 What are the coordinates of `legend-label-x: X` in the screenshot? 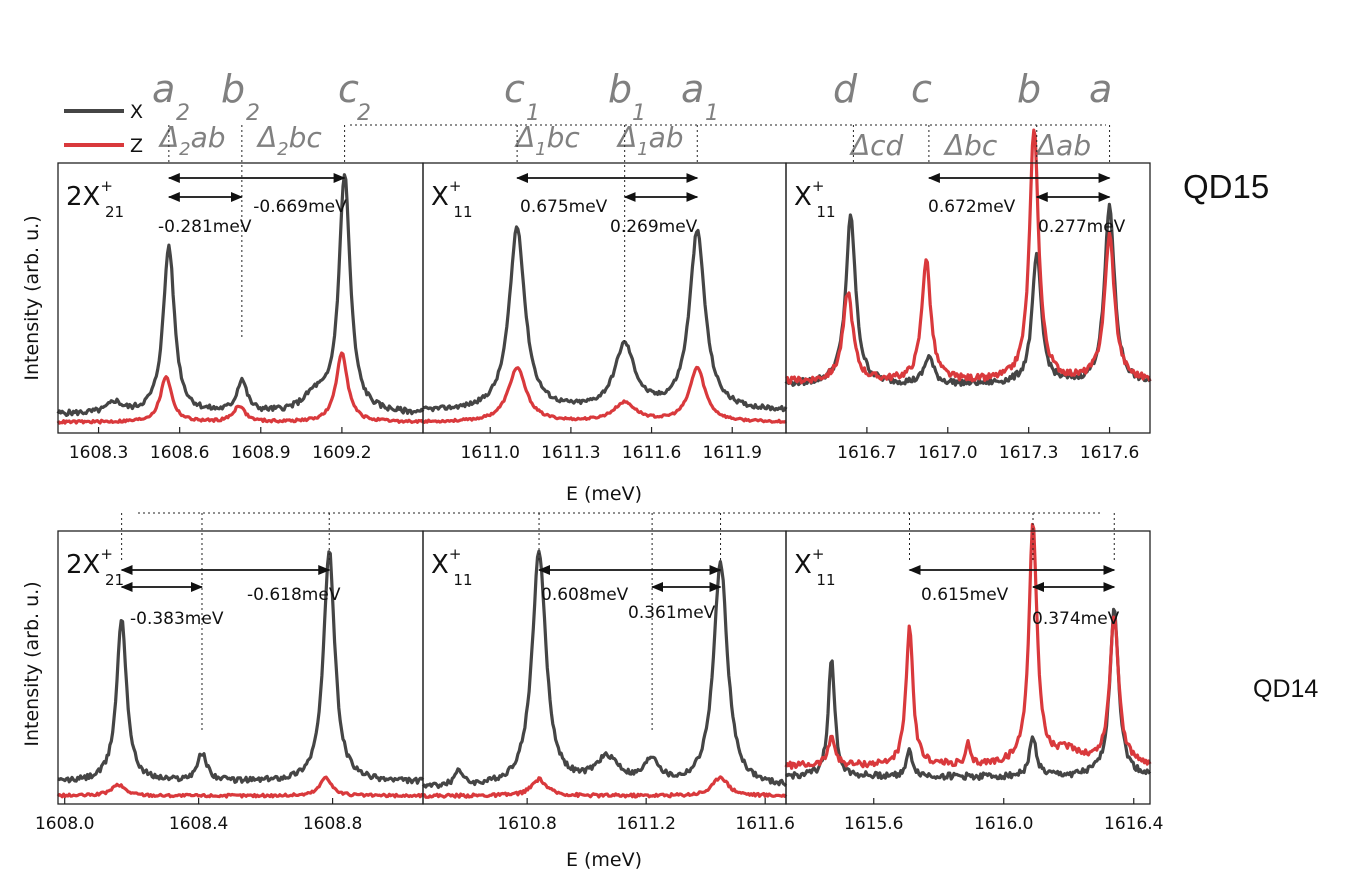 It's located at (136, 112).